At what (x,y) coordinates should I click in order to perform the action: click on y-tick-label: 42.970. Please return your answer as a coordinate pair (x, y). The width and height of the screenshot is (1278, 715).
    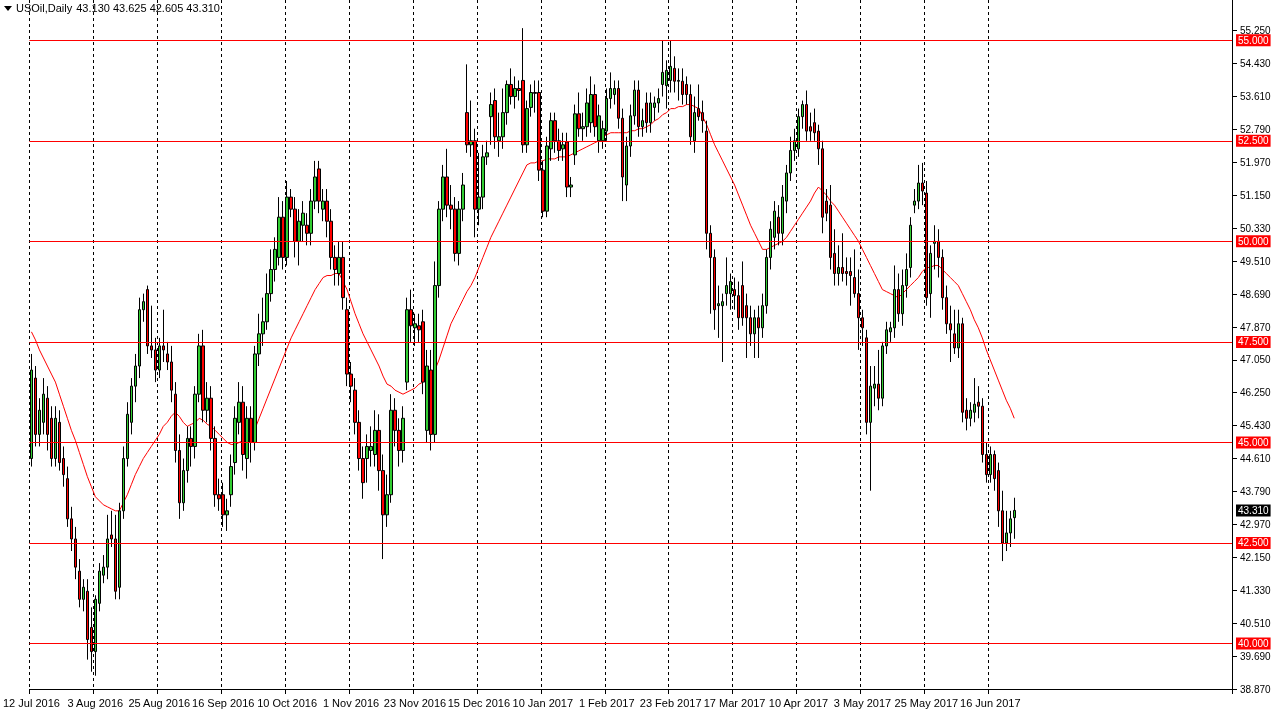
    Looking at the image, I should click on (1256, 524).